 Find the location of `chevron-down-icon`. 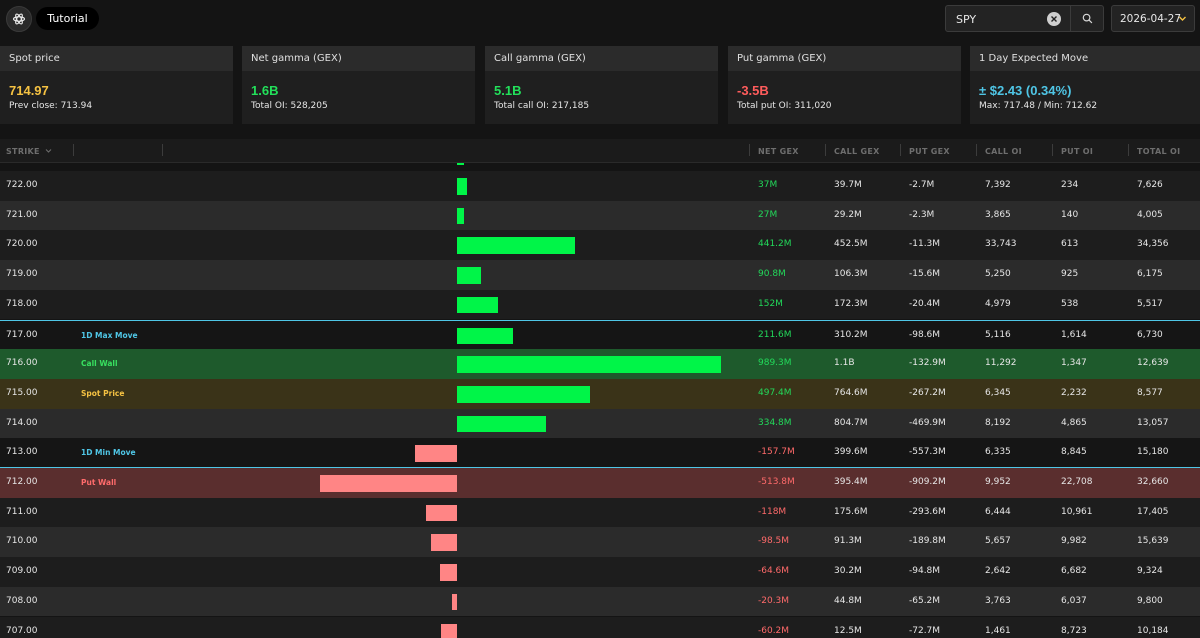

chevron-down-icon is located at coordinates (1182, 18).